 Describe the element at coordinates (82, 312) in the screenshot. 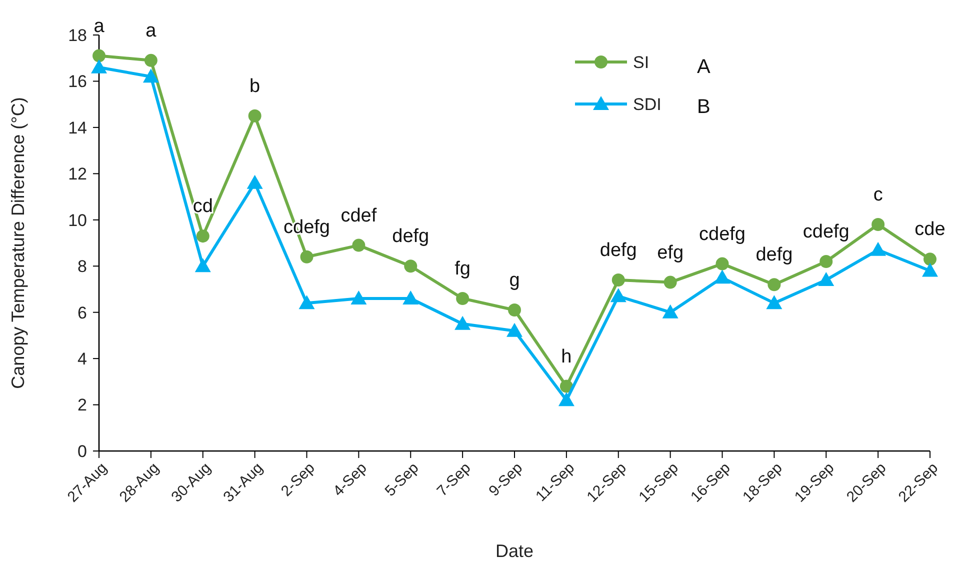

I see `y-tick-label: 6` at that location.